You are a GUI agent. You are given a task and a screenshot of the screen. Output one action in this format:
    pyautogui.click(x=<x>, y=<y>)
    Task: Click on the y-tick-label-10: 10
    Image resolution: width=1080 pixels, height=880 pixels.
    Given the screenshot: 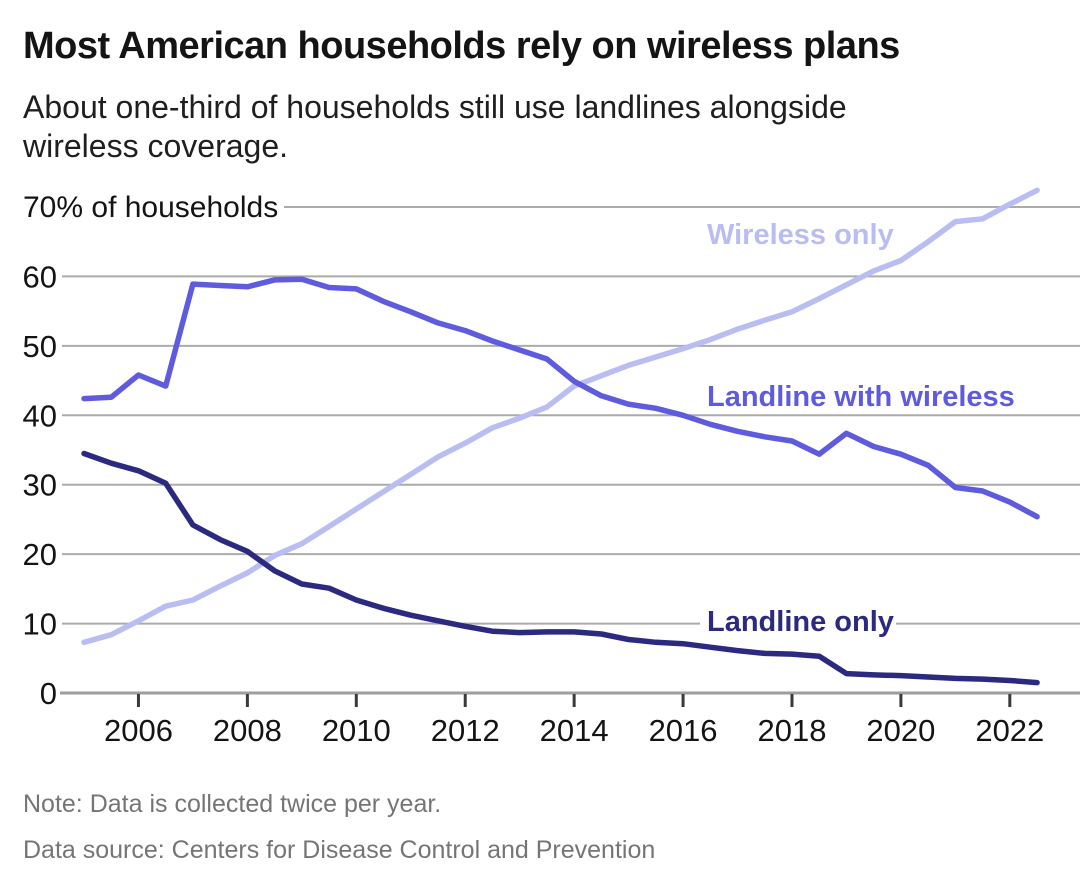 What is the action you would take?
    pyautogui.click(x=40, y=624)
    